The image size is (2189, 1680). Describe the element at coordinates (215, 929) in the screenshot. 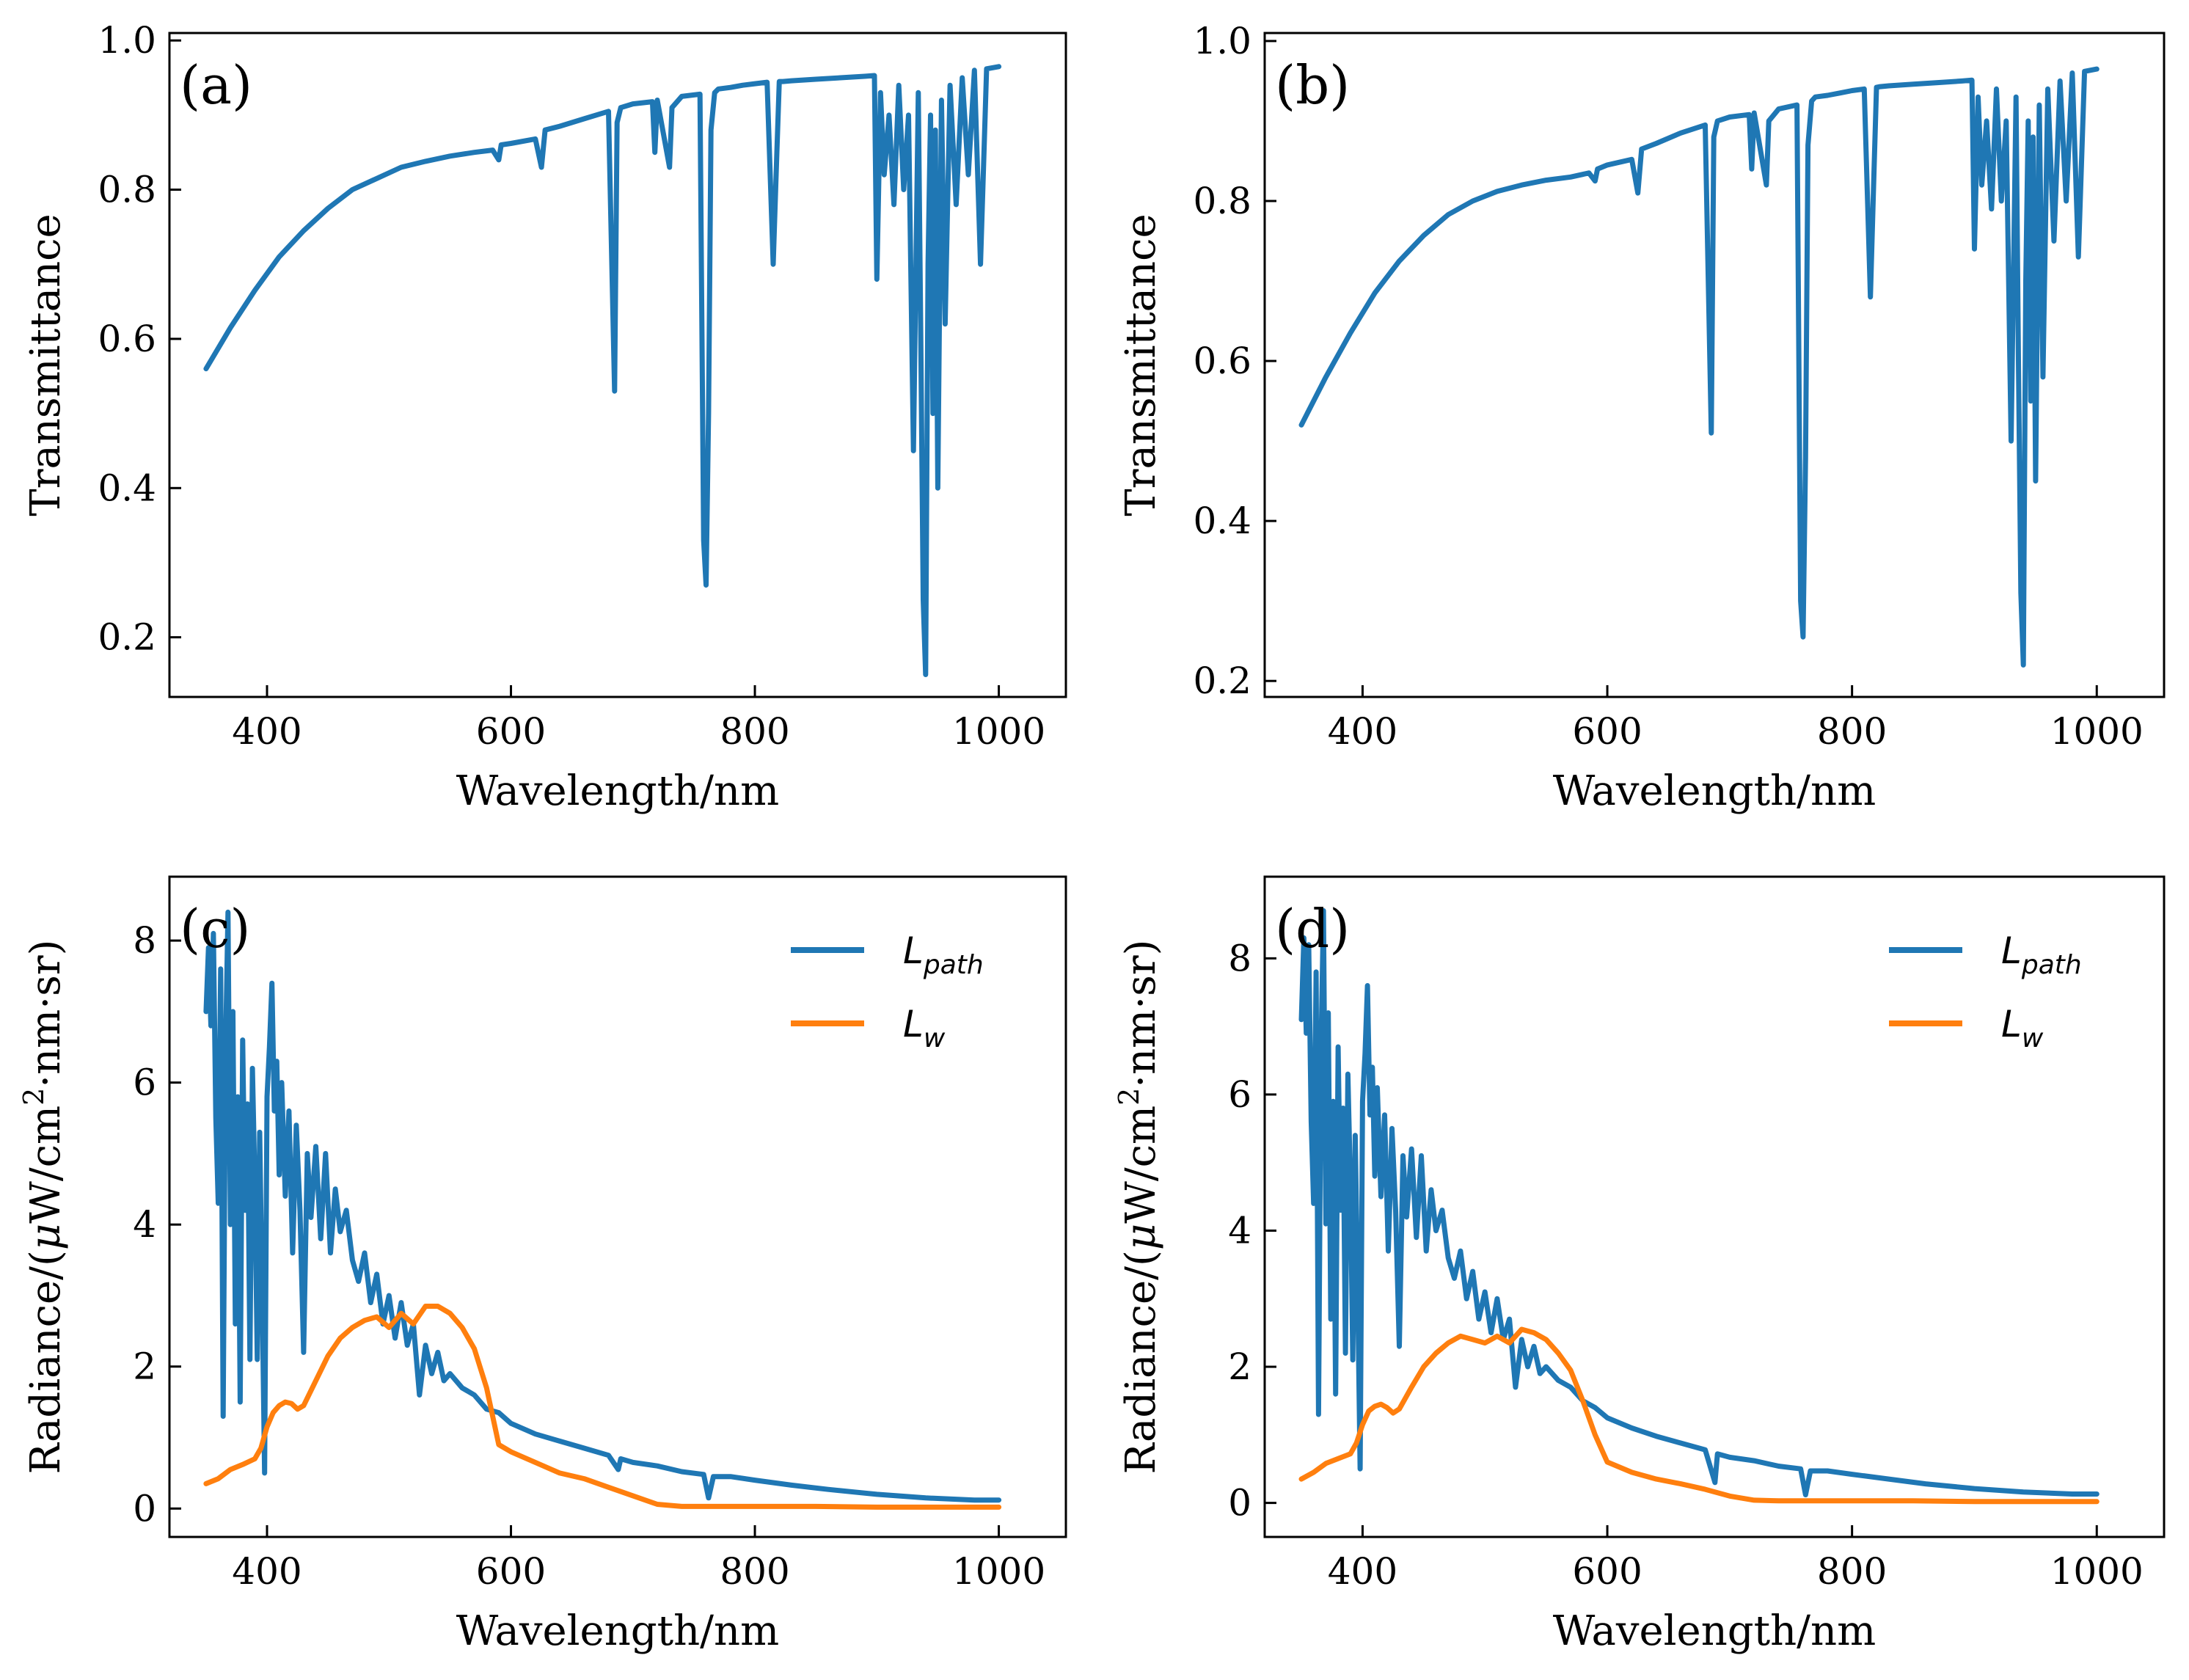

I see `panel-label: (c)` at that location.